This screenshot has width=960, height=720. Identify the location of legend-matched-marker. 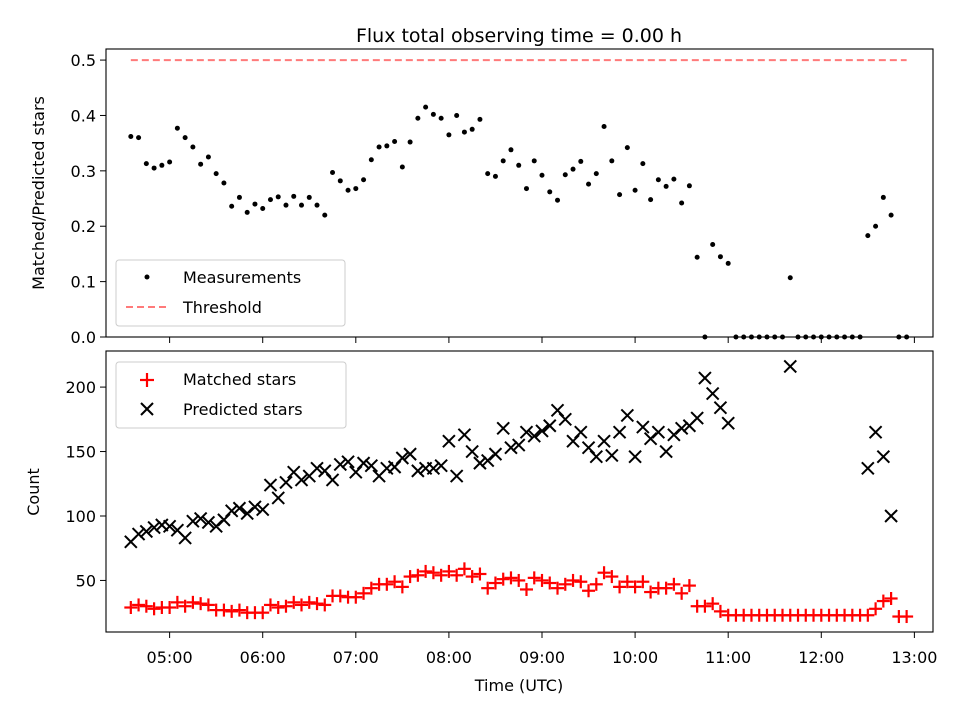
(147, 380).